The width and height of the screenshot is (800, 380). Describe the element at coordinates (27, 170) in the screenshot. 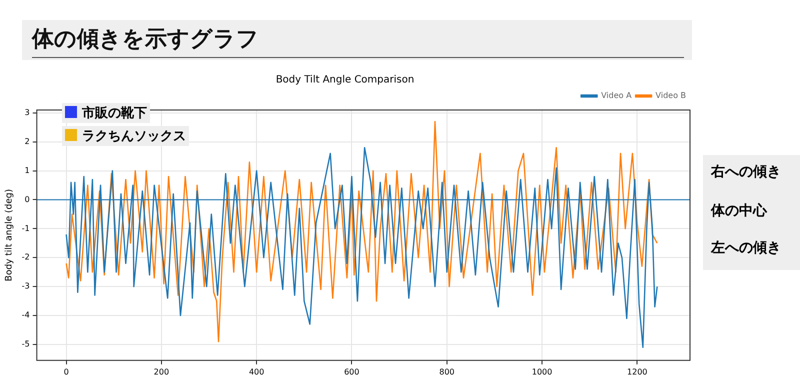

I see `y-tick-label: 1` at that location.